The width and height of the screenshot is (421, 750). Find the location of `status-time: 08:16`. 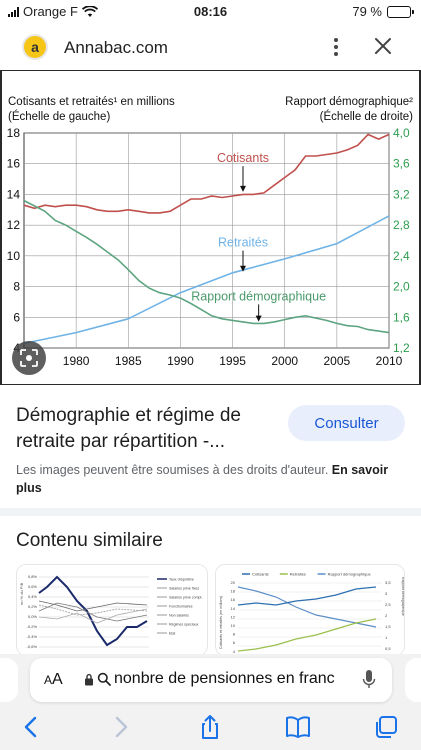

status-time: 08:16 is located at coordinates (210, 11).